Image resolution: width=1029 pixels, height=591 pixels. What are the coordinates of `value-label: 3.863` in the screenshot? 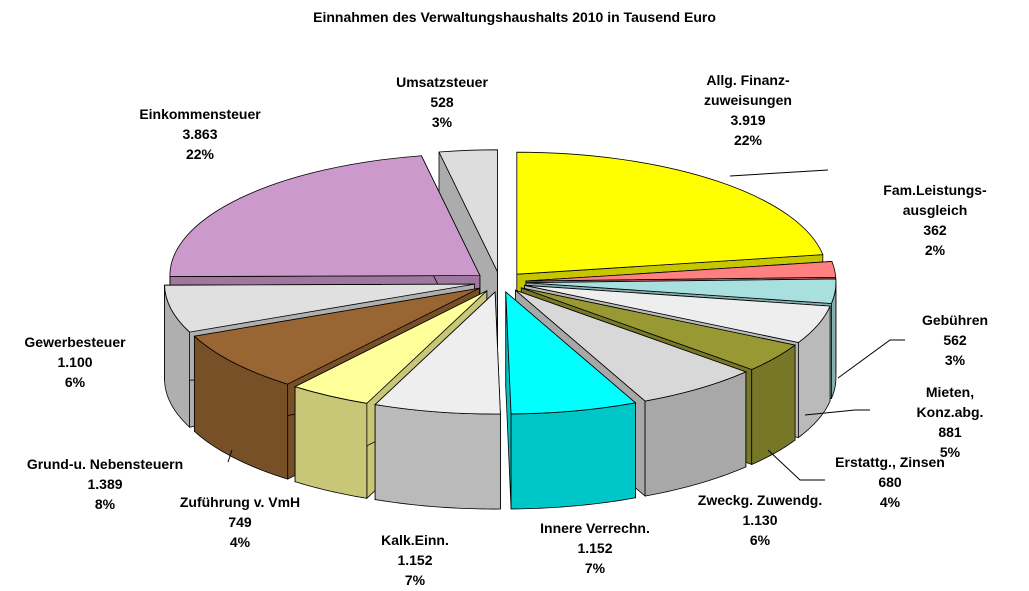 It's located at (200, 134).